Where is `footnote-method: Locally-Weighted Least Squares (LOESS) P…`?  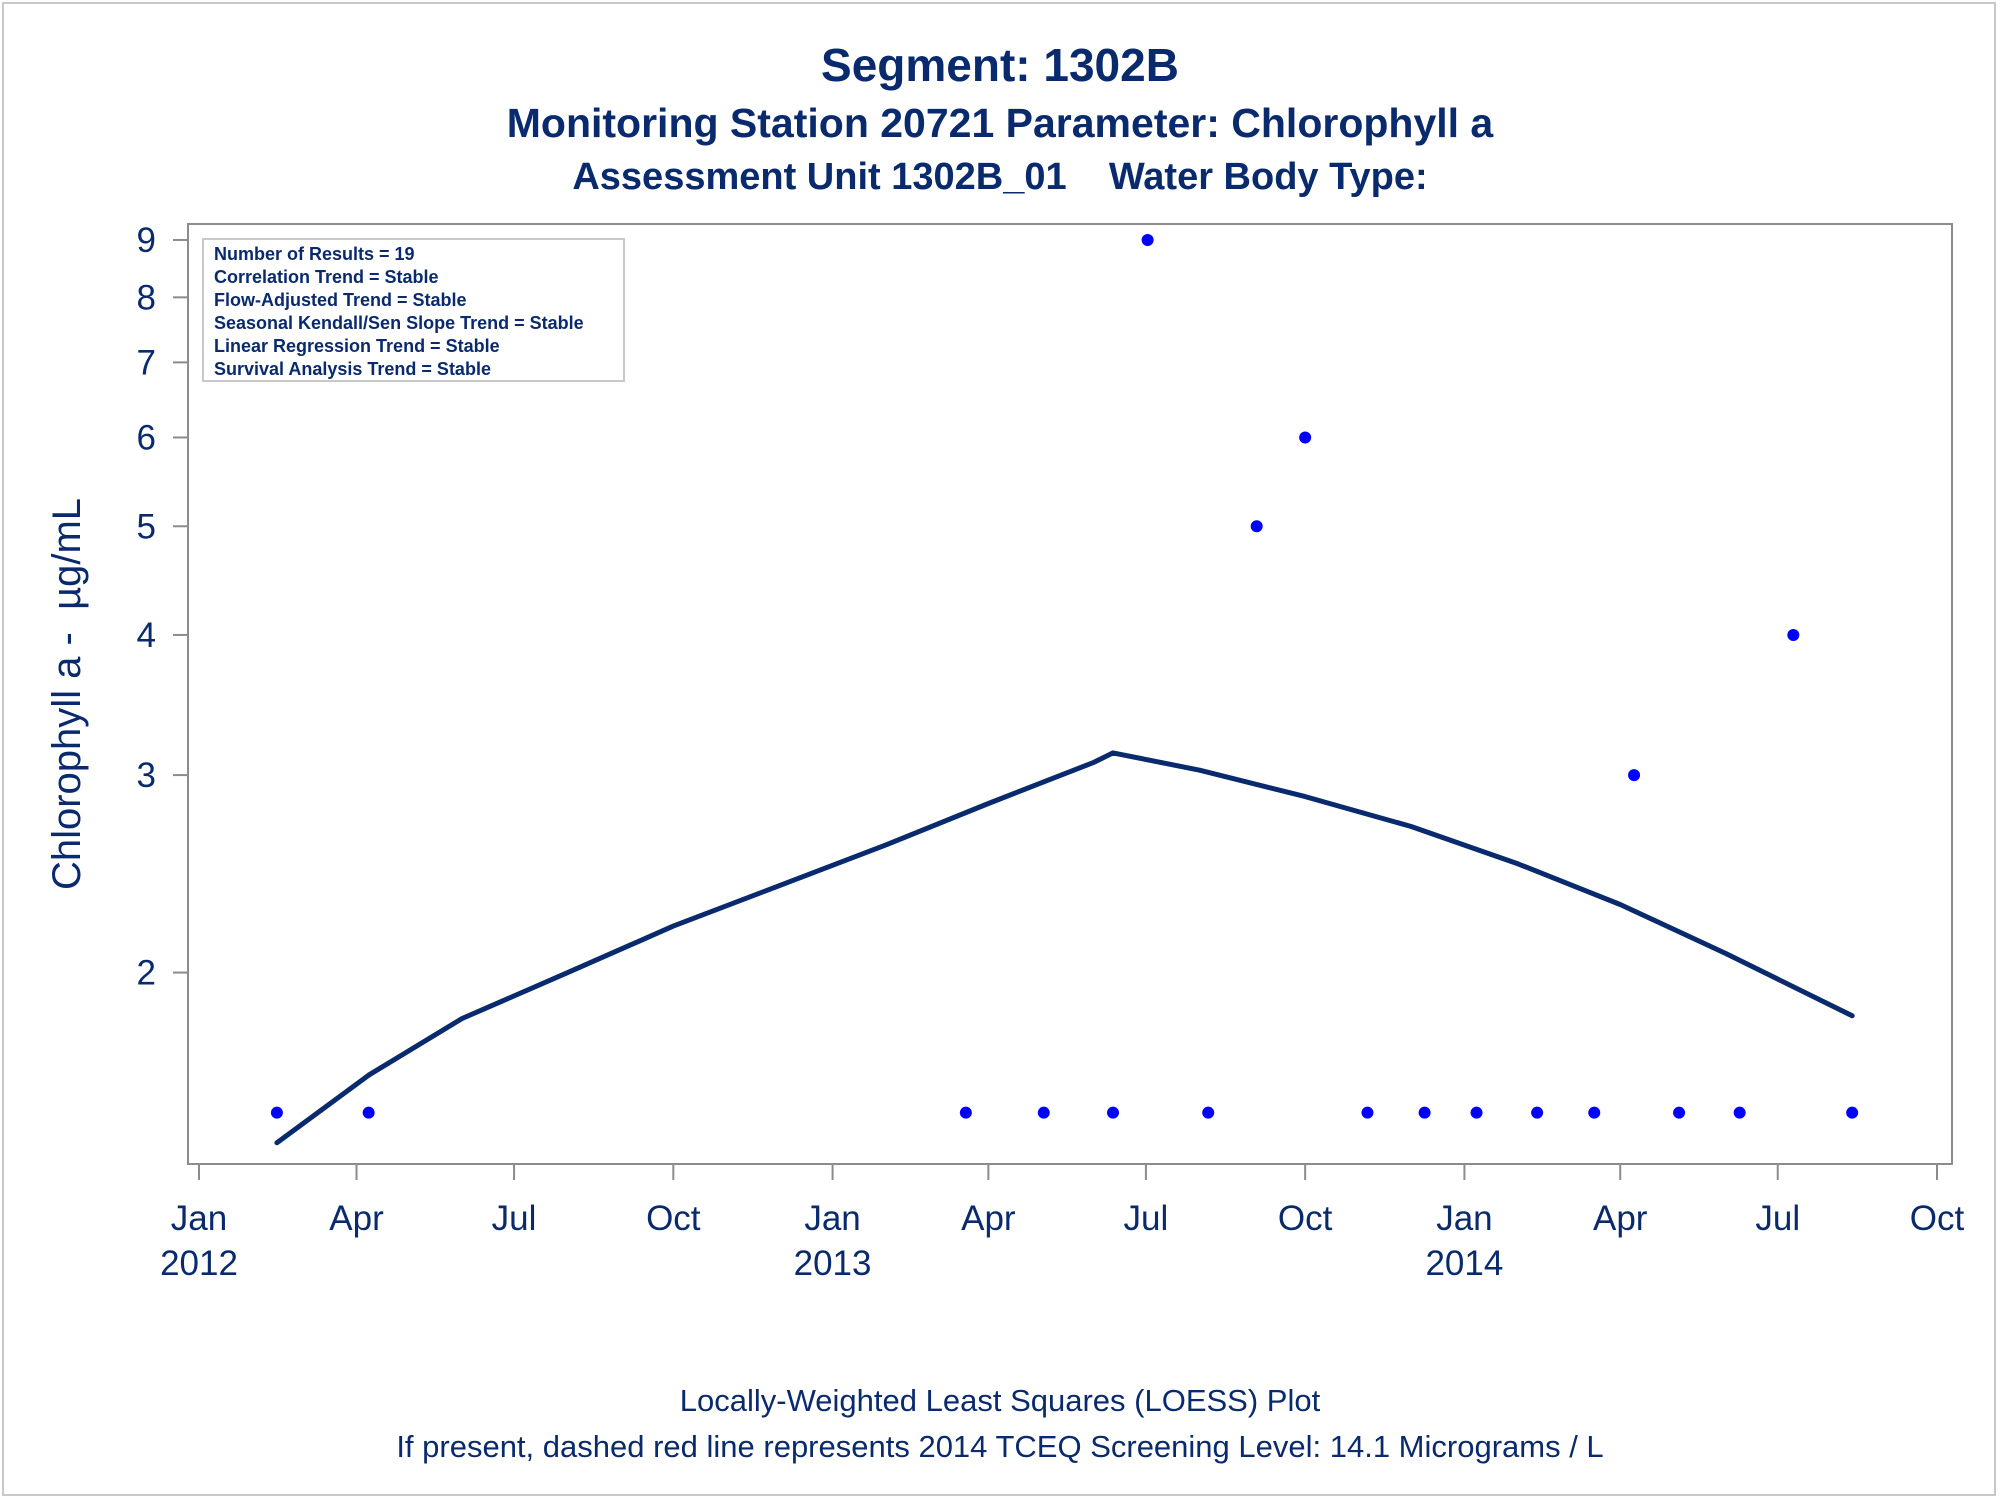
footnote-method: Locally-Weighted Least Squares (LOESS) P… is located at coordinates (1000, 1400).